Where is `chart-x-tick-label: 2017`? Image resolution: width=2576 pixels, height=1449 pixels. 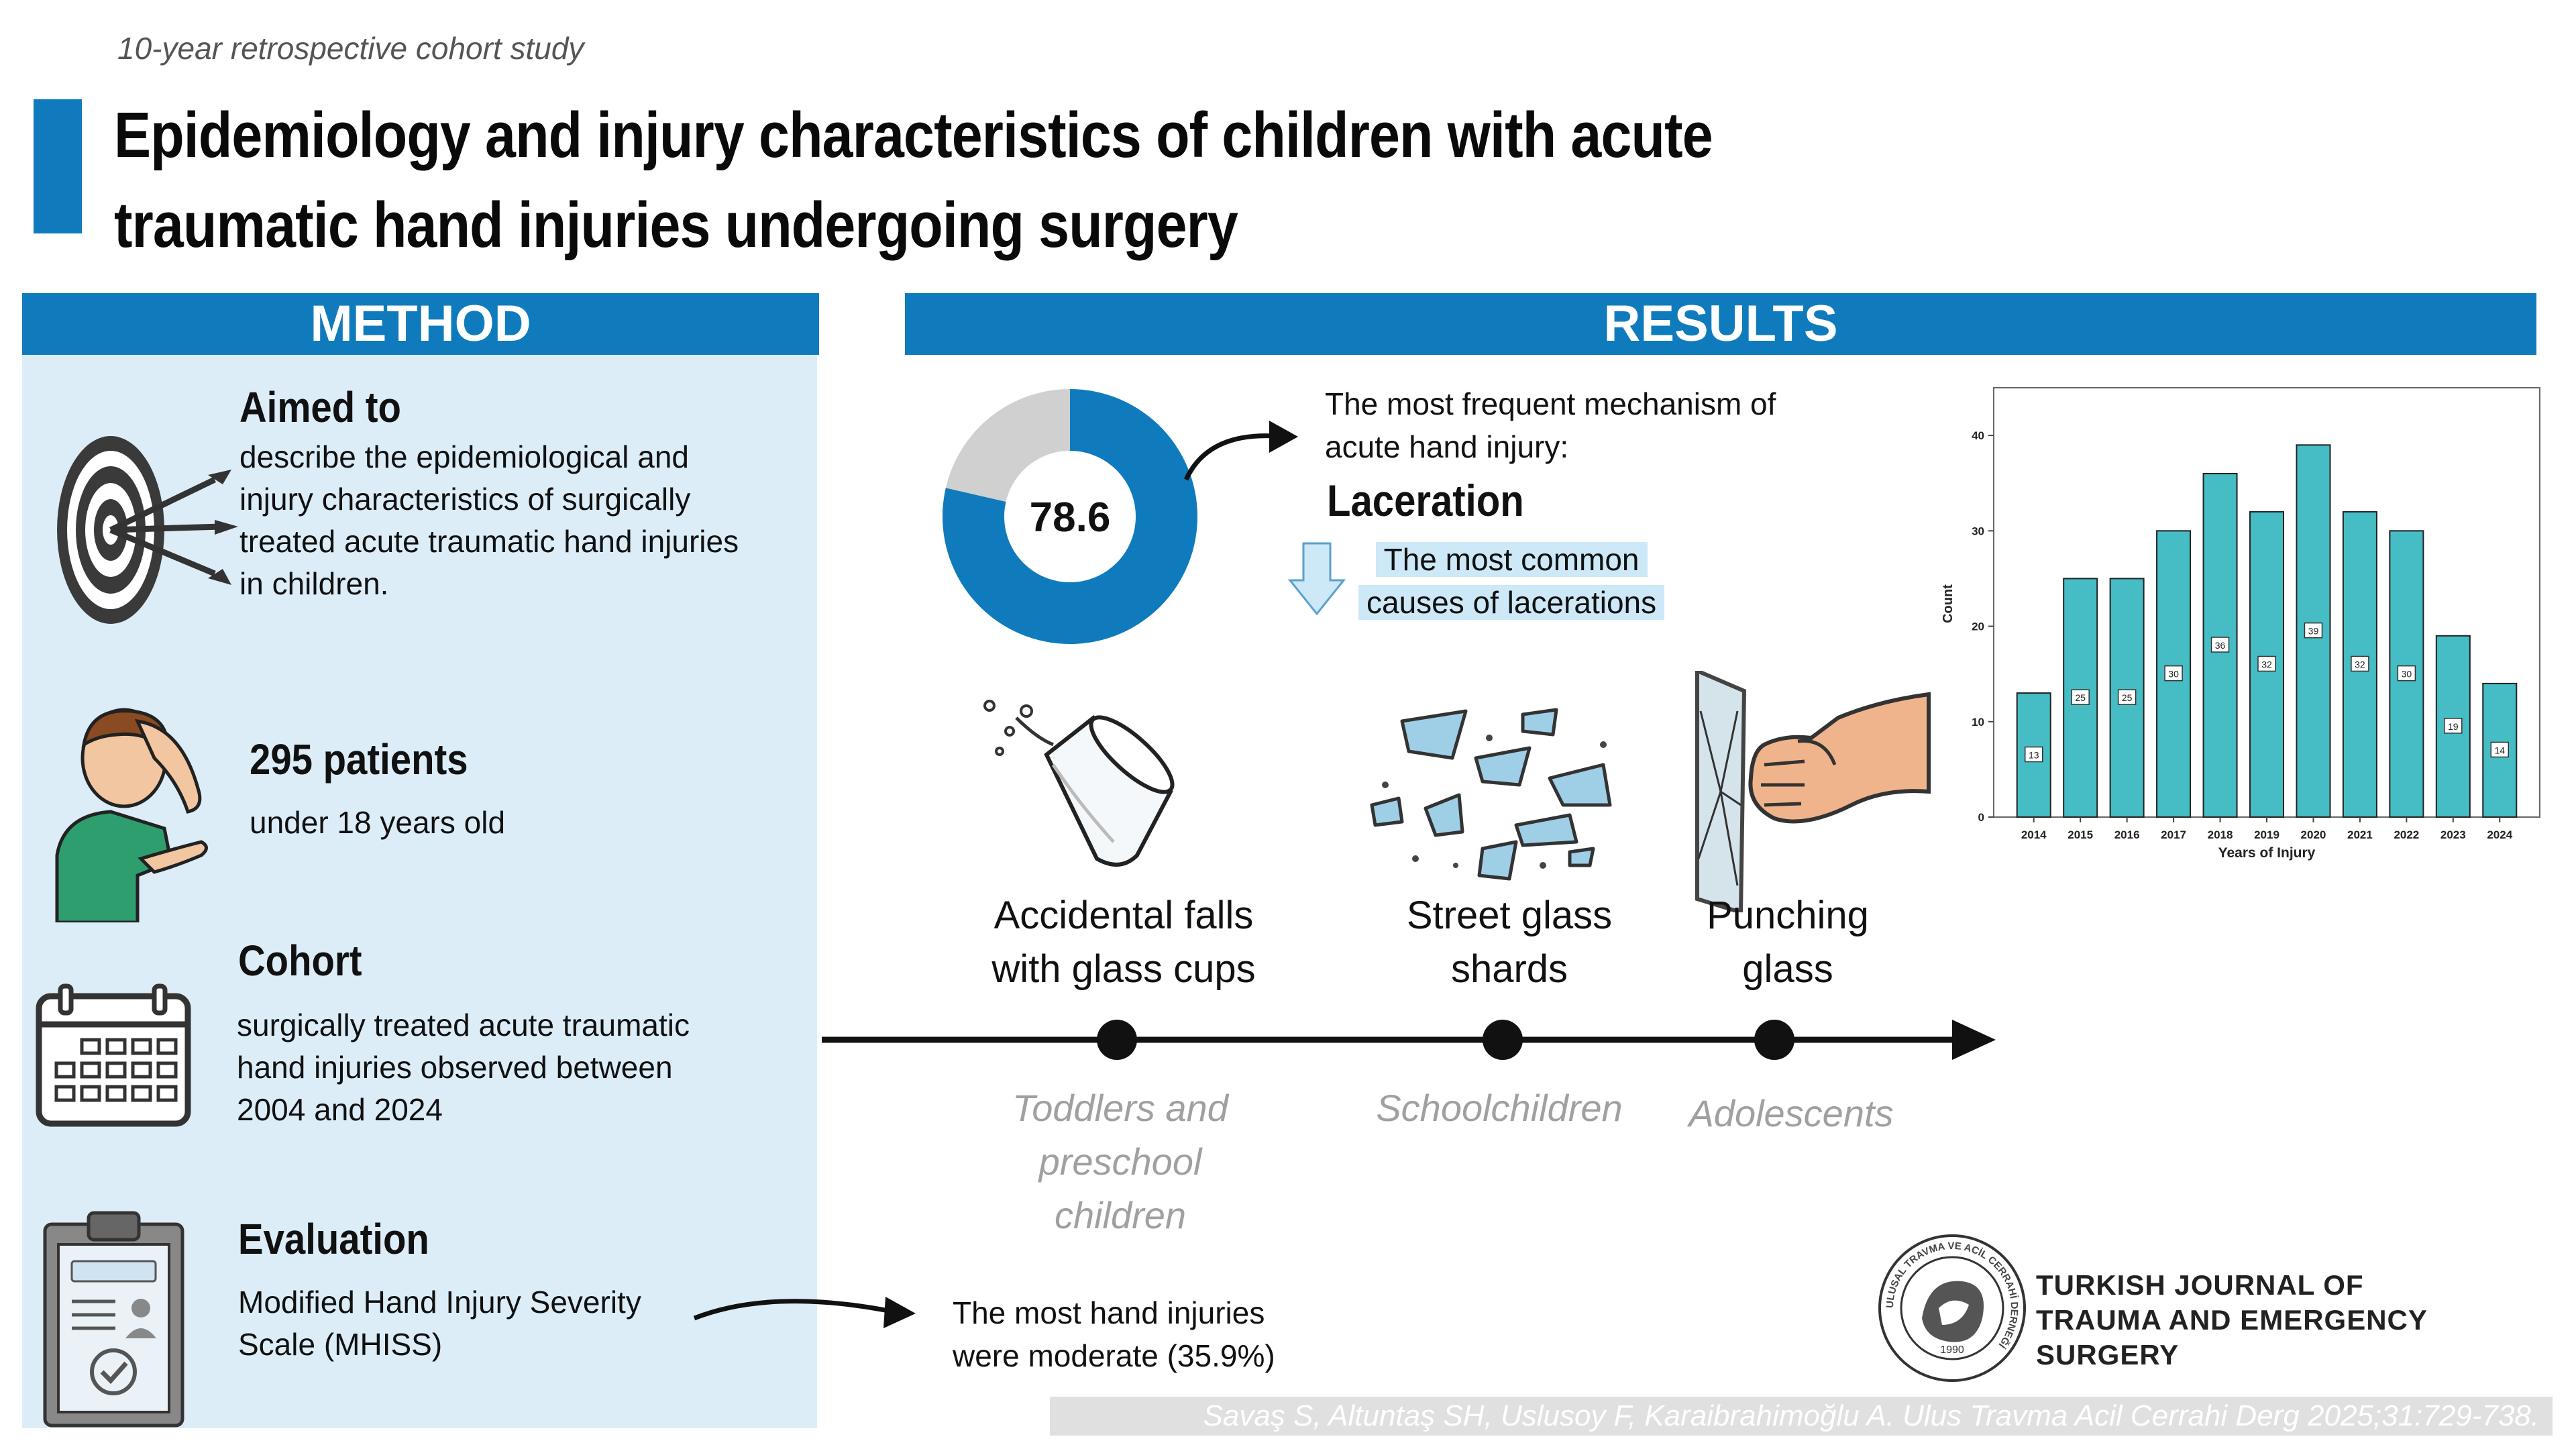
chart-x-tick-label: 2017 is located at coordinates (2173, 834).